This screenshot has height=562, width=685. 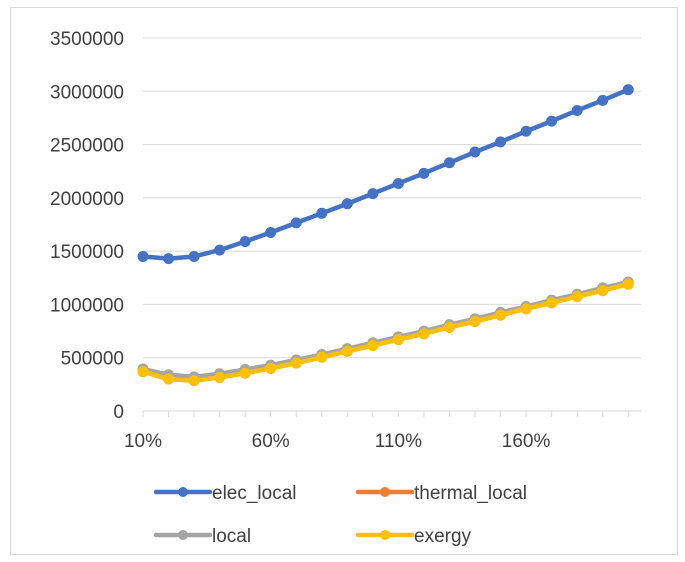 What do you see at coordinates (385, 492) in the screenshot?
I see `legend-marker-thermal_local` at bounding box center [385, 492].